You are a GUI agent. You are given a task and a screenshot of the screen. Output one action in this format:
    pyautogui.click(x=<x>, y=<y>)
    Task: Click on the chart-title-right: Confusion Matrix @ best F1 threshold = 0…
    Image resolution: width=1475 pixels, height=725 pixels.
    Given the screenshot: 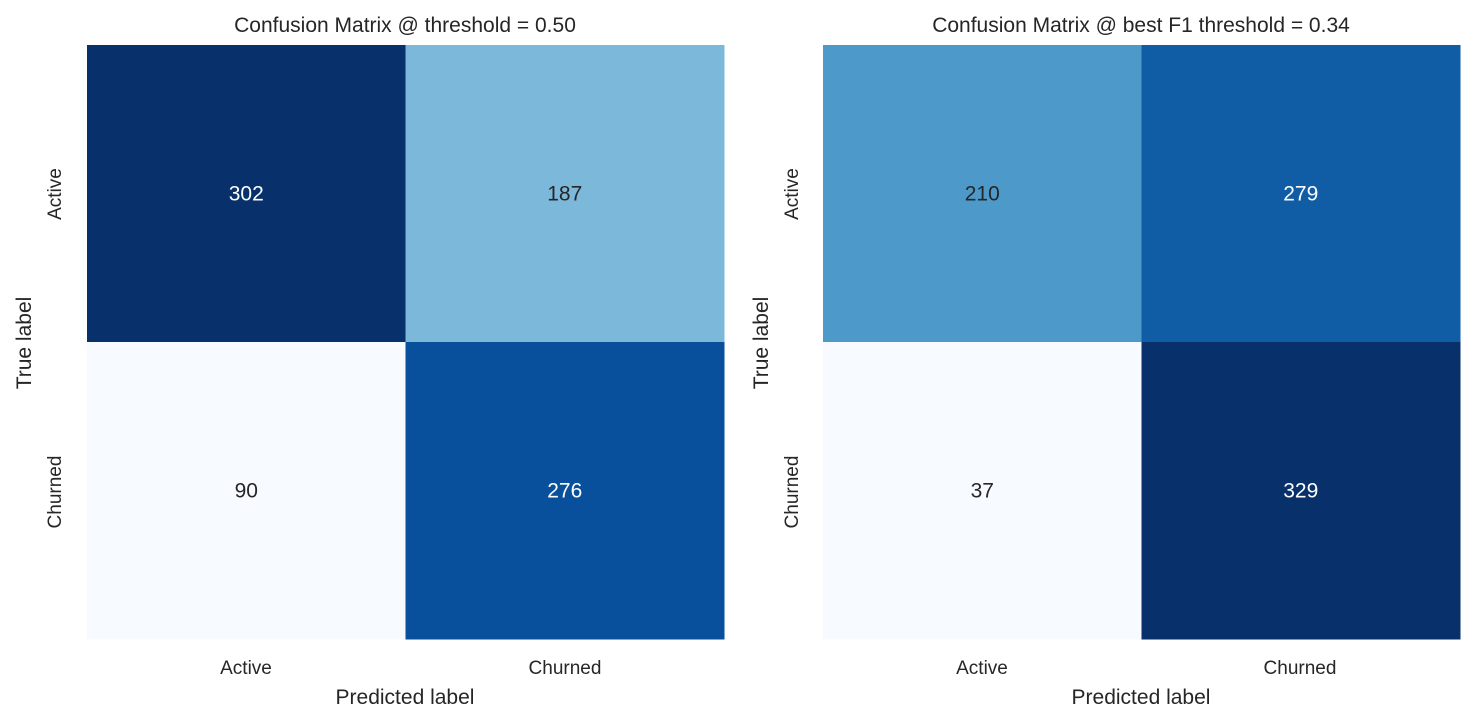 What is the action you would take?
    pyautogui.click(x=1141, y=25)
    